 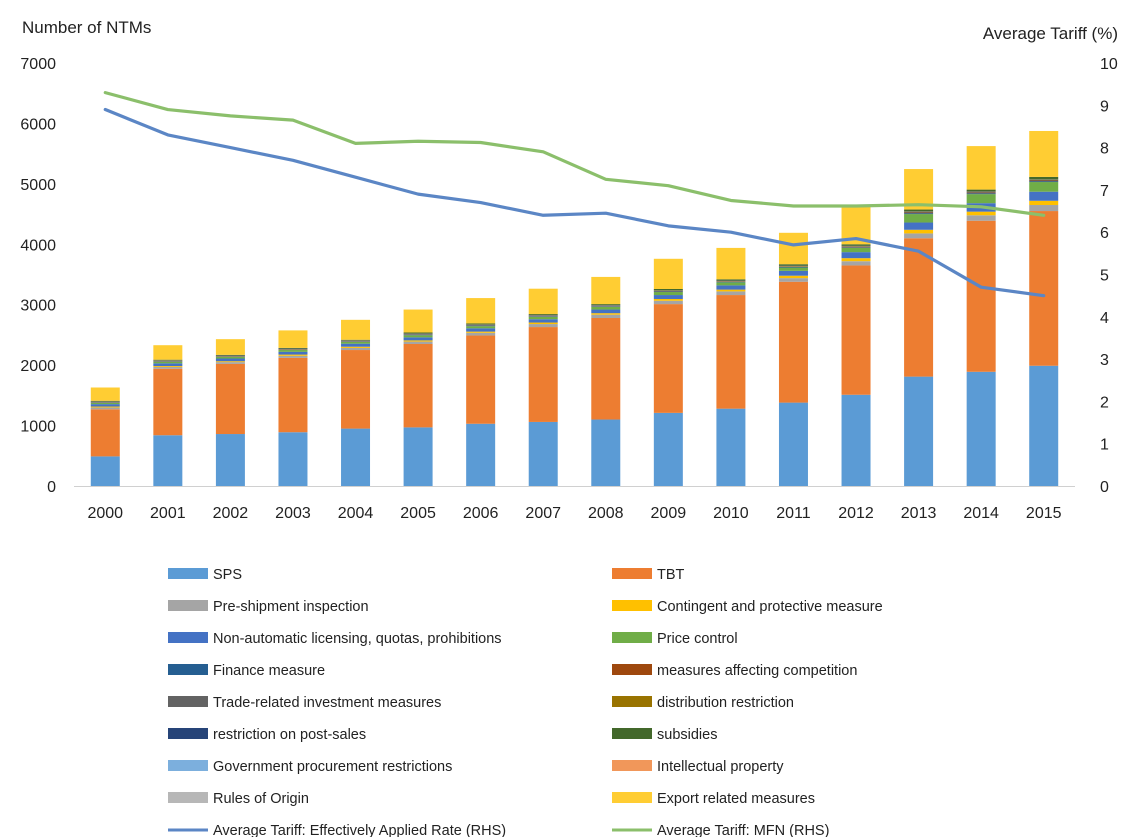 I want to click on bar-segment-11-2015, so click(x=1044, y=178).